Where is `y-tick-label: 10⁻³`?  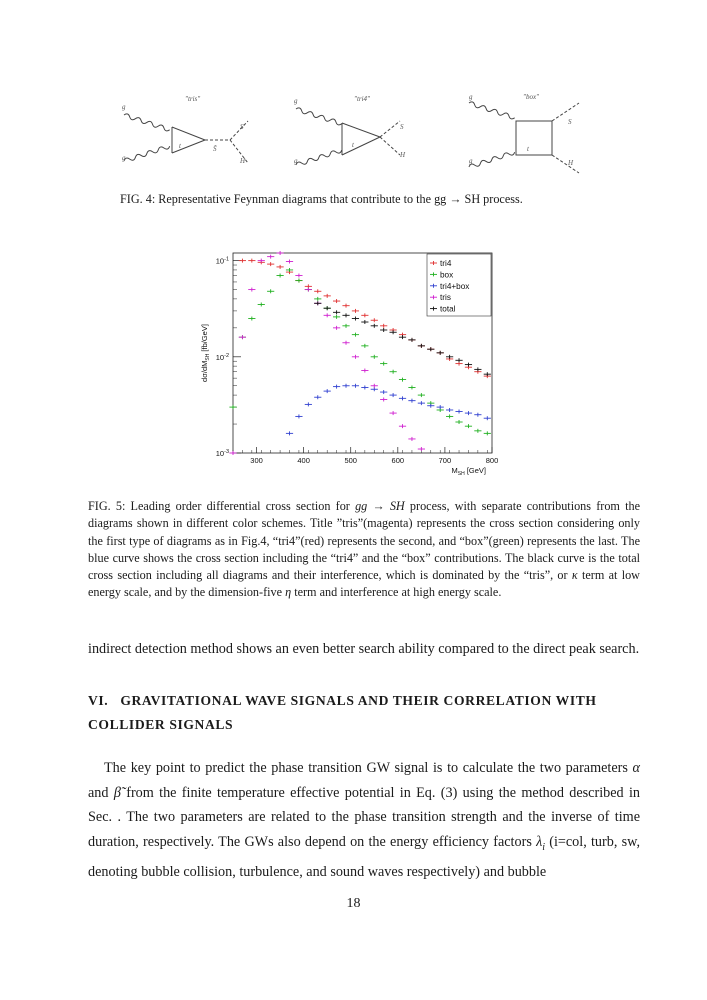 y-tick-label: 10⁻³ is located at coordinates (222, 453).